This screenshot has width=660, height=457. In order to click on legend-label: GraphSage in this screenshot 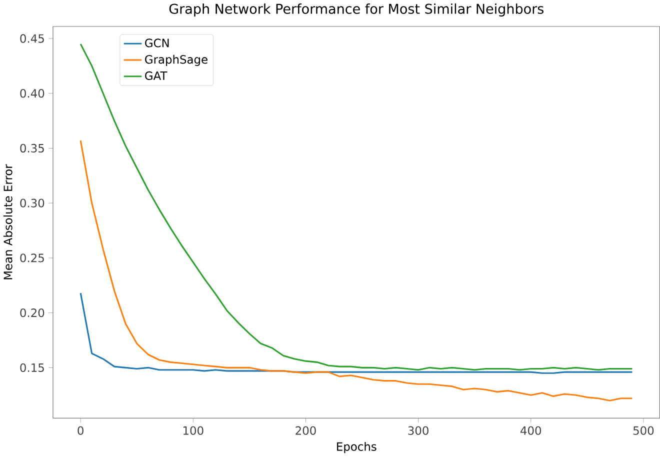, I will do `click(176, 60)`.